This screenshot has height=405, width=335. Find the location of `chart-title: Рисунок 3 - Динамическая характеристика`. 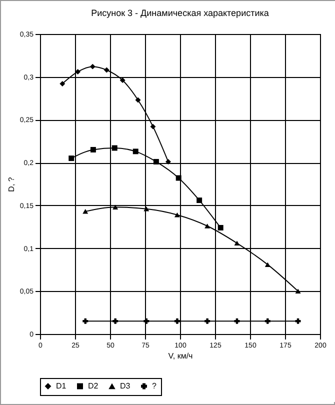

chart-title: Рисунок 3 - Динамическая характеристика is located at coordinates (180, 13).